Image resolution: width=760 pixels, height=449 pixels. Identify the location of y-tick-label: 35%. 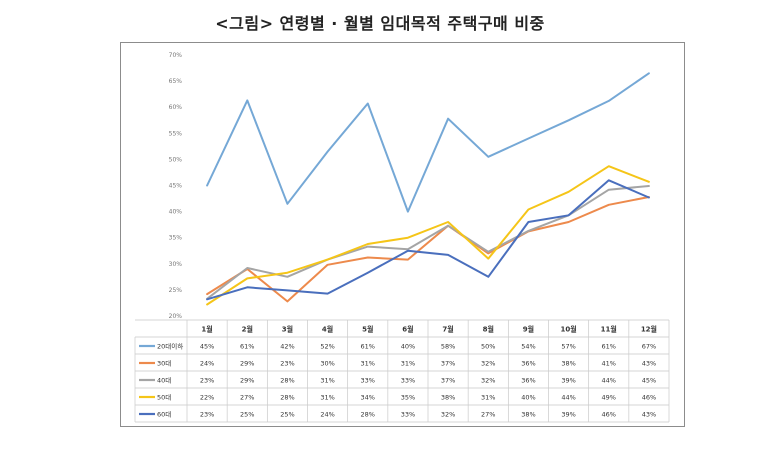
(176, 238).